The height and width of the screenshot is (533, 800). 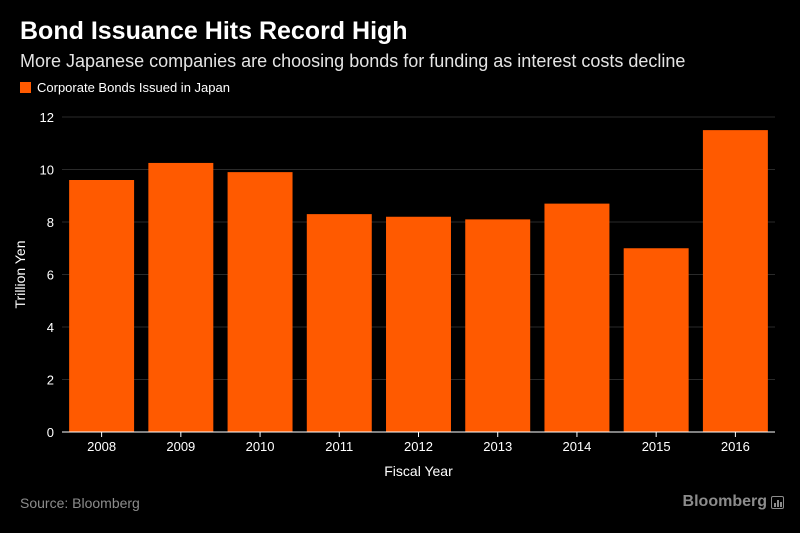 What do you see at coordinates (47, 117) in the screenshot?
I see `y-tick-label: 12` at bounding box center [47, 117].